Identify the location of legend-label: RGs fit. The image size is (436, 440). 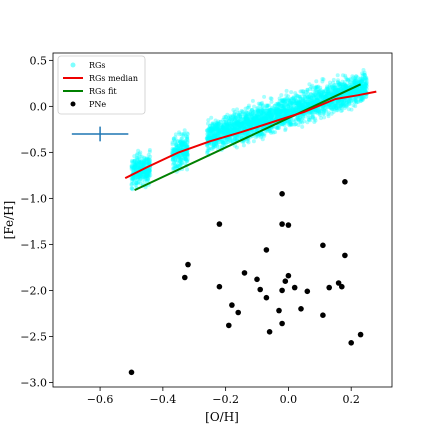
(103, 91).